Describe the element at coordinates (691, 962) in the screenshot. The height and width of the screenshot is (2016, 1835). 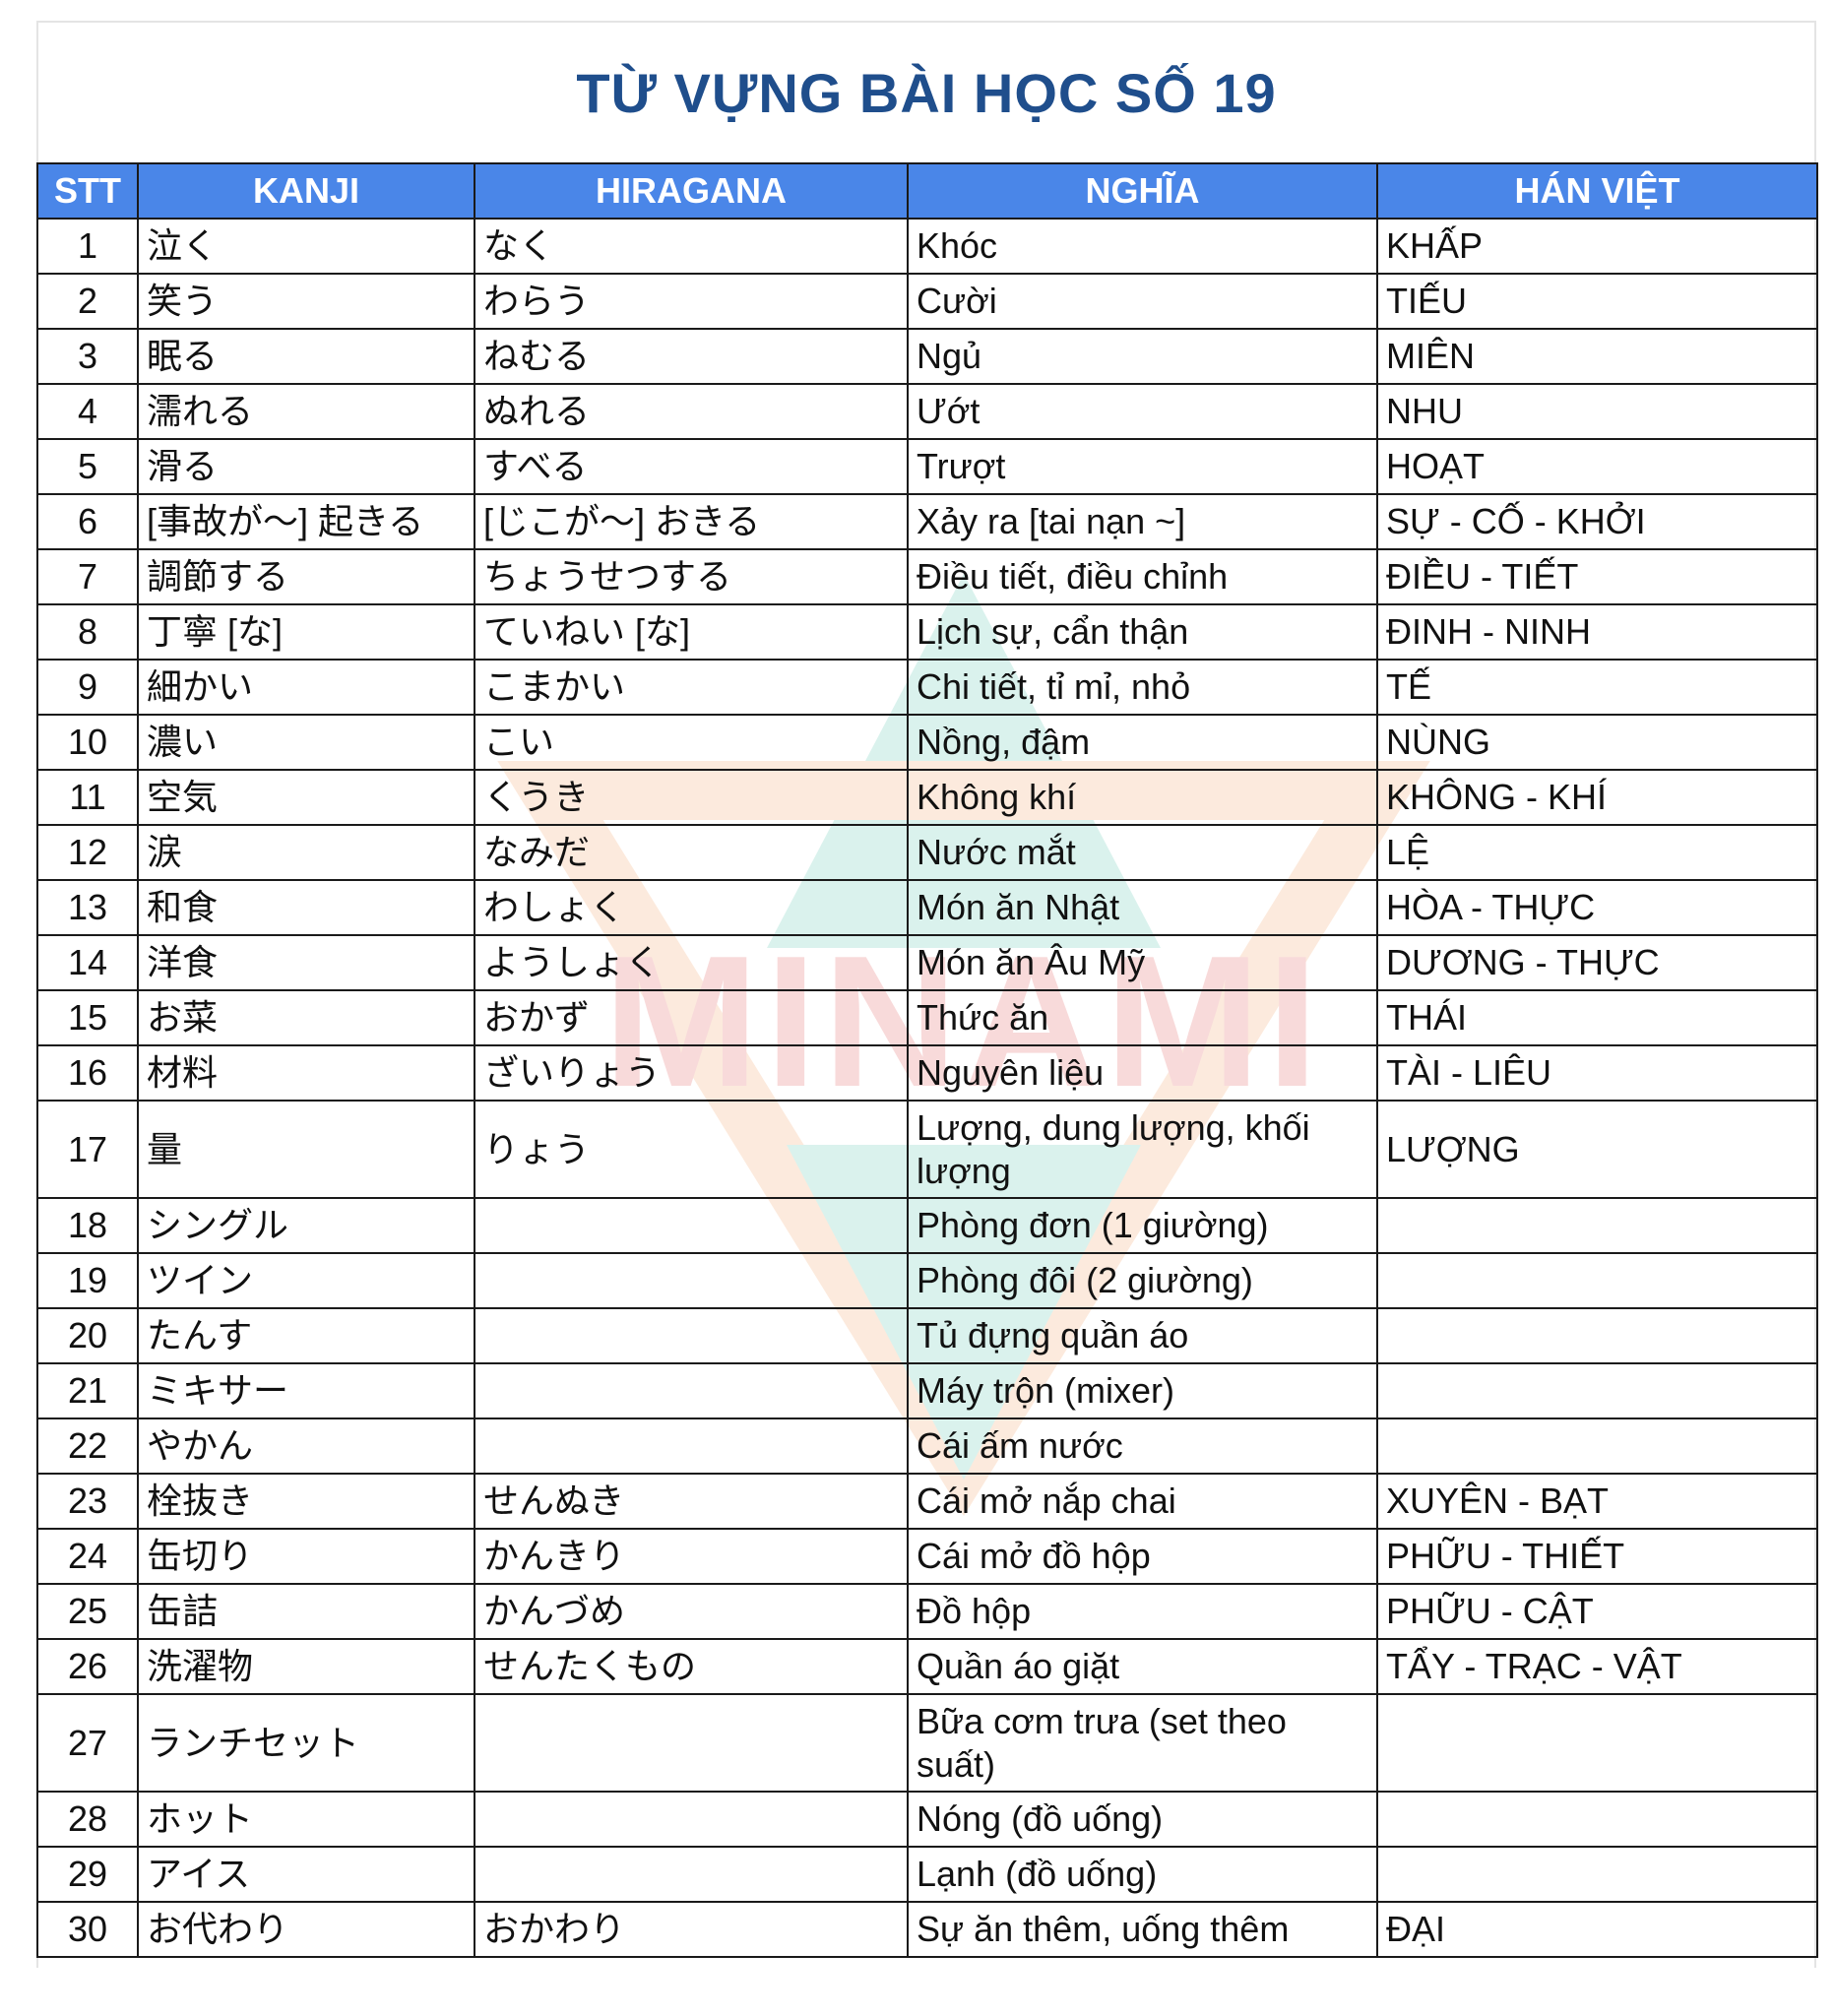
I see `cell-hiragana: ようしょく` at that location.